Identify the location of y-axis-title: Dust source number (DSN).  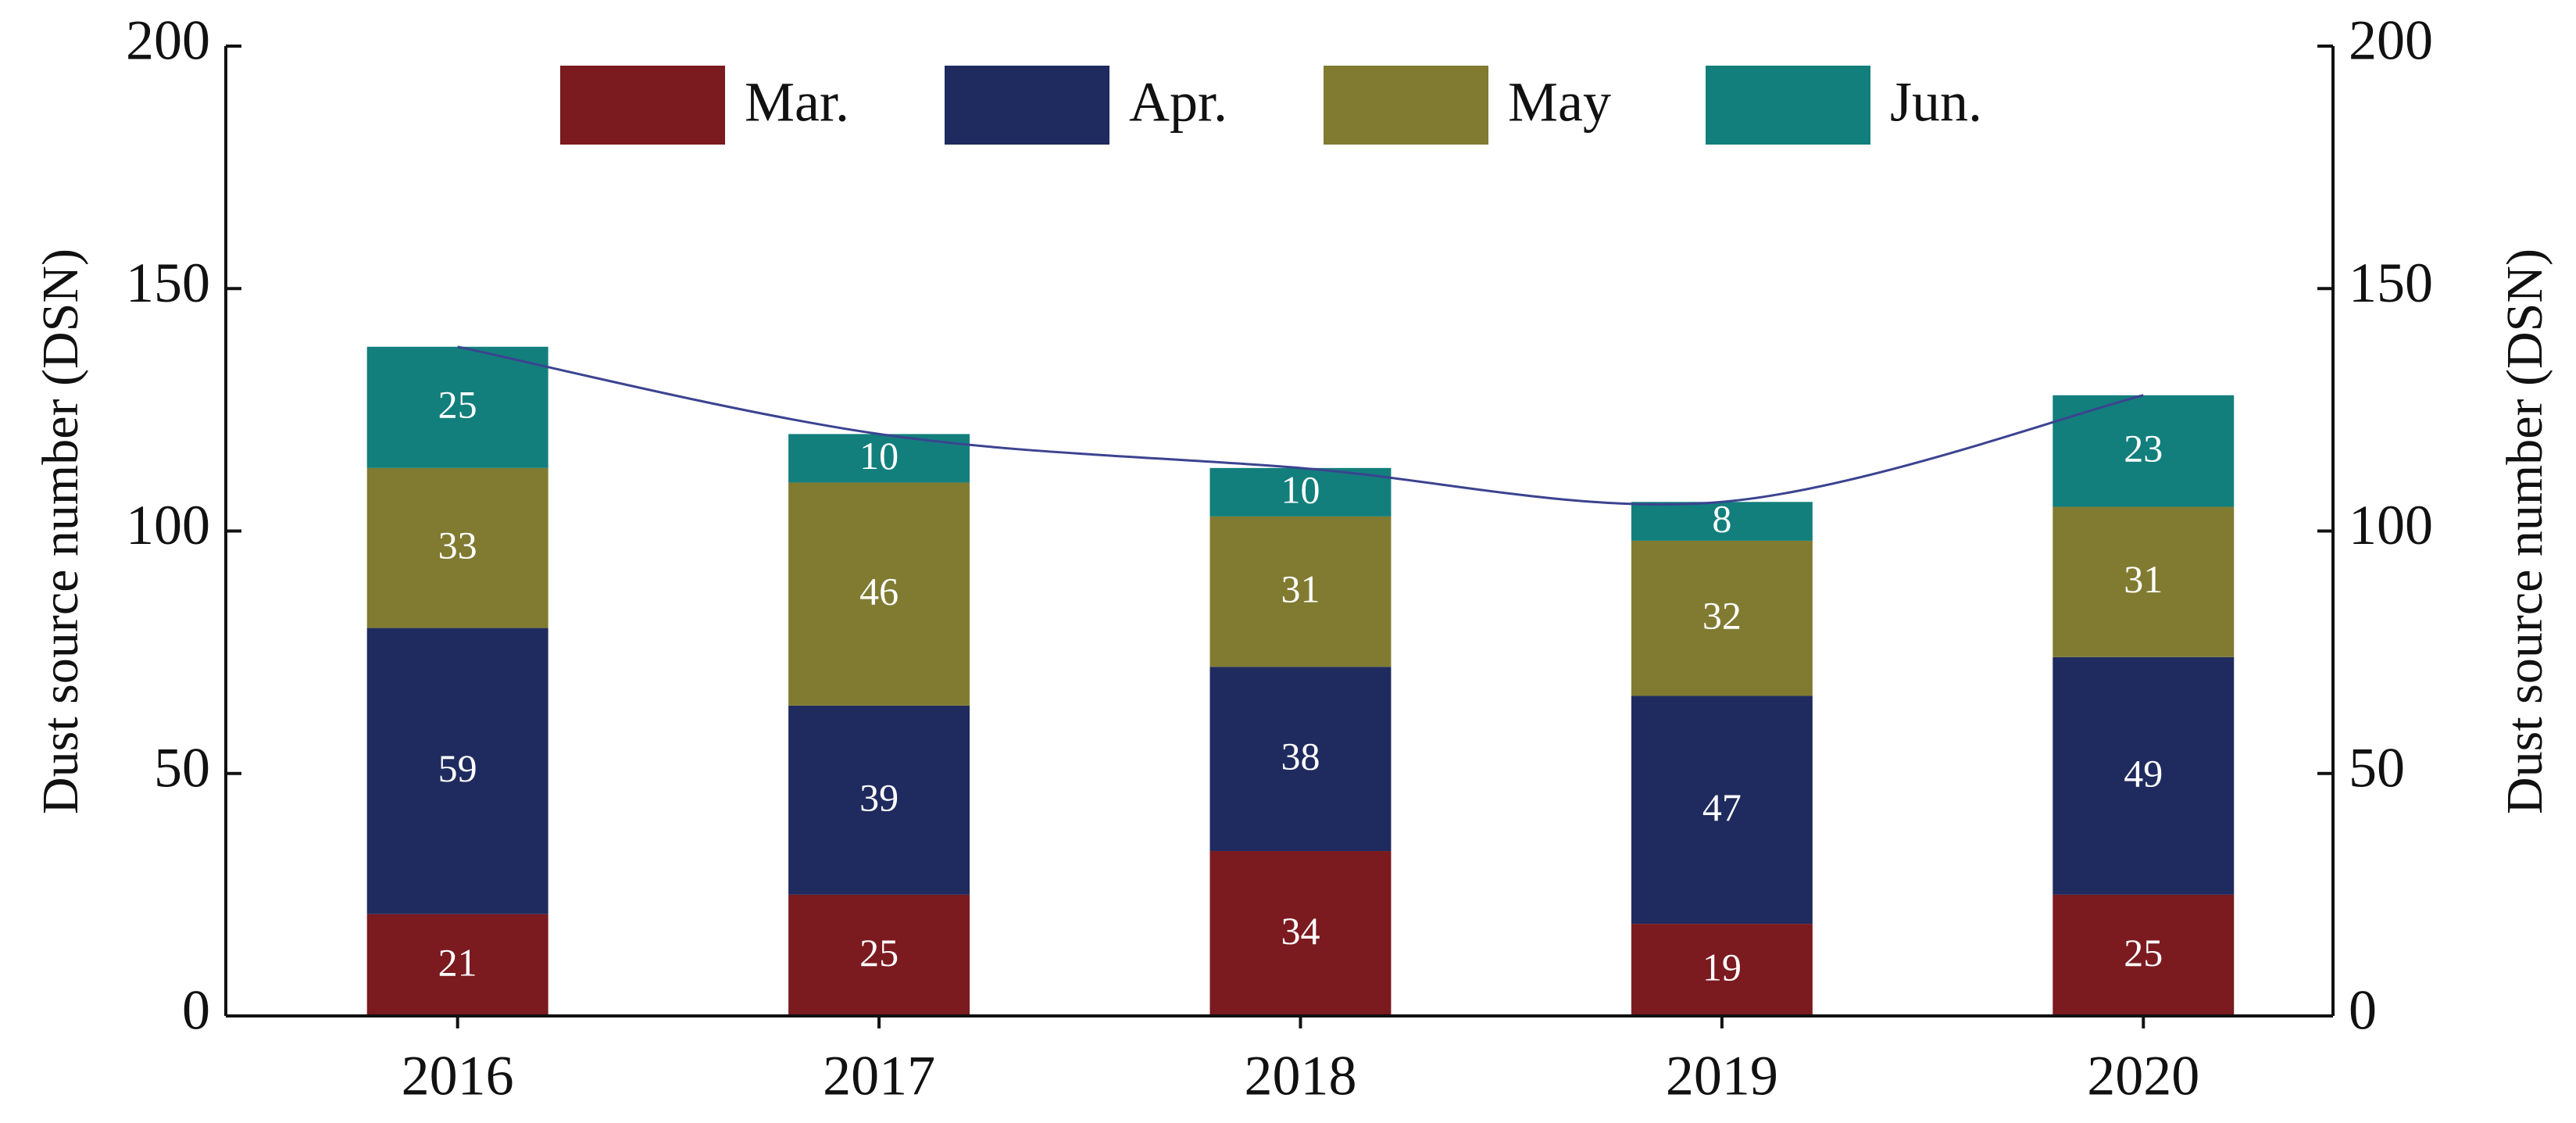
(61, 531).